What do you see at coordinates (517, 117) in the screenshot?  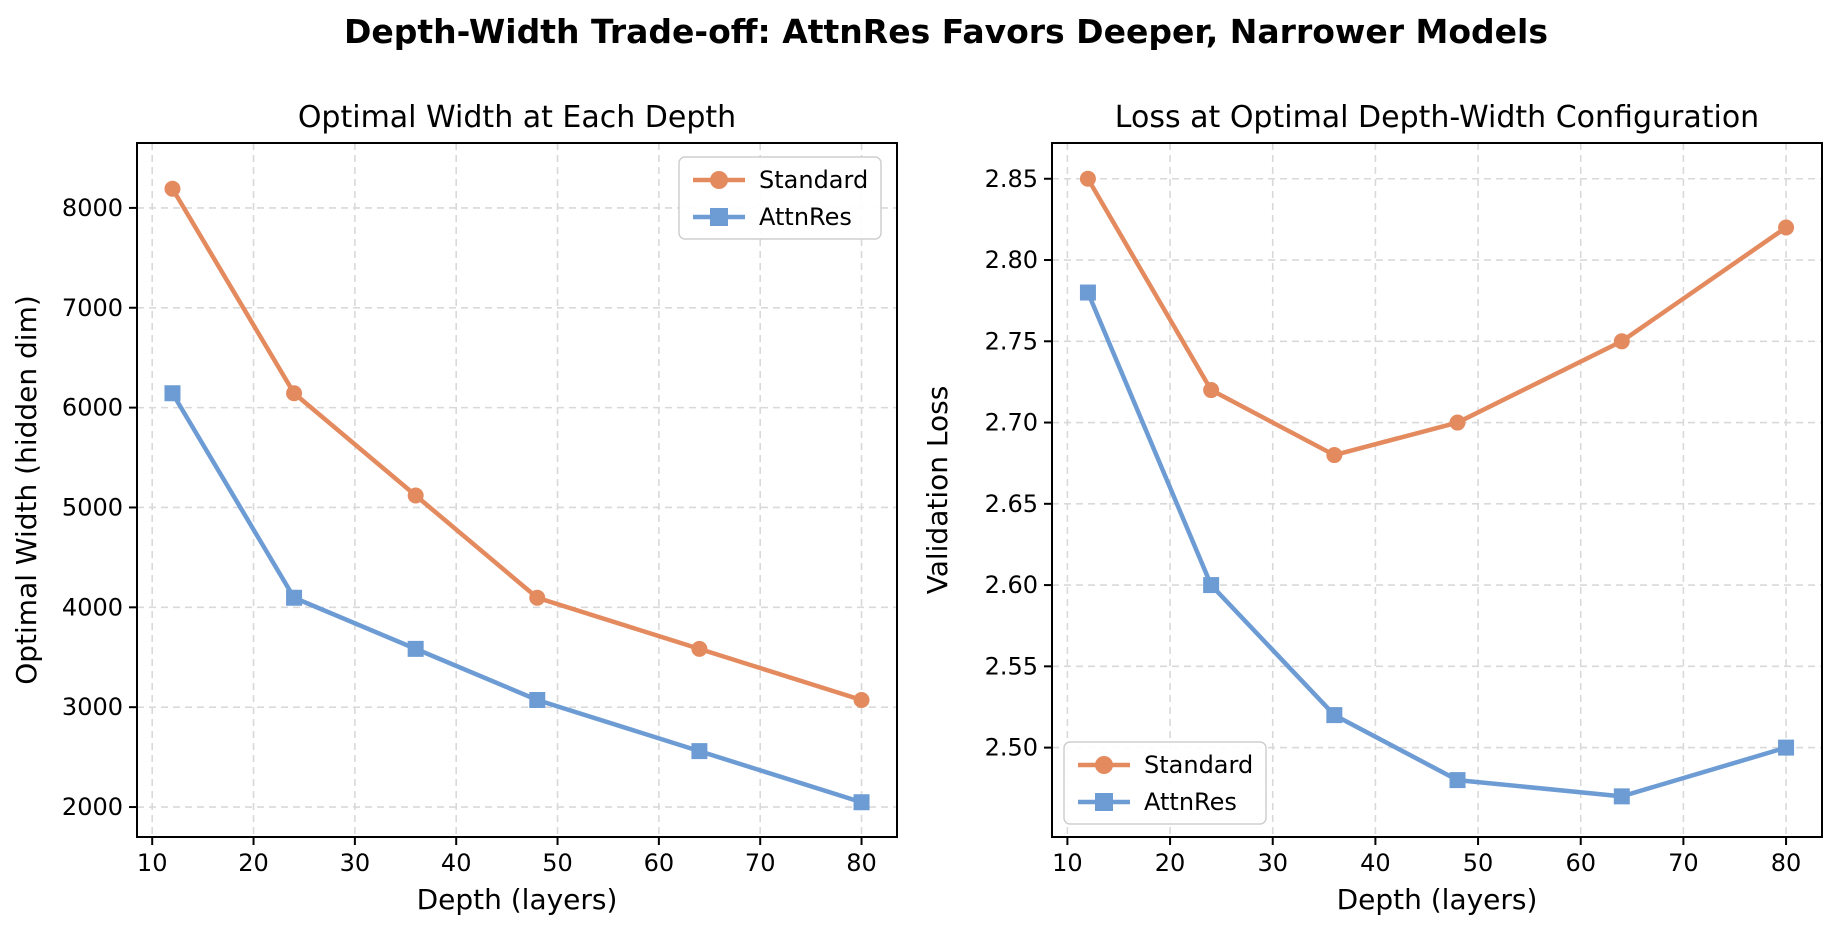 I see `subplot-title-0: Optimal Width at Each Depth` at bounding box center [517, 117].